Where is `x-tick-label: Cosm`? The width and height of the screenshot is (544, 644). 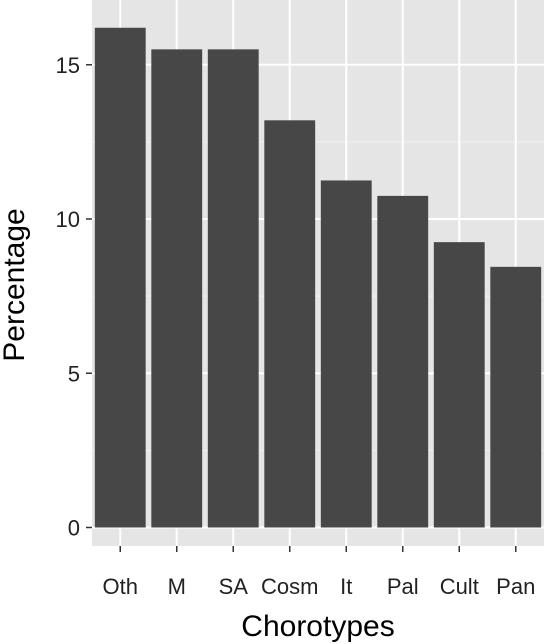 x-tick-label: Cosm is located at coordinates (289, 586).